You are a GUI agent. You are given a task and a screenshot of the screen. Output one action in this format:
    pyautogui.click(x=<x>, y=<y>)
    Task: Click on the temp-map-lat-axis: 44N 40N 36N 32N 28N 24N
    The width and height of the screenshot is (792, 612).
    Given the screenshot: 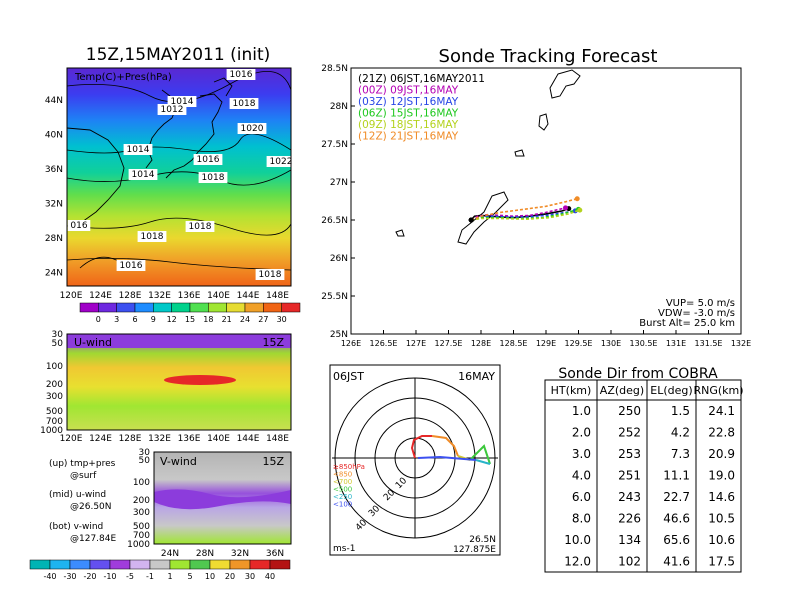 What is the action you would take?
    pyautogui.click(x=54, y=187)
    